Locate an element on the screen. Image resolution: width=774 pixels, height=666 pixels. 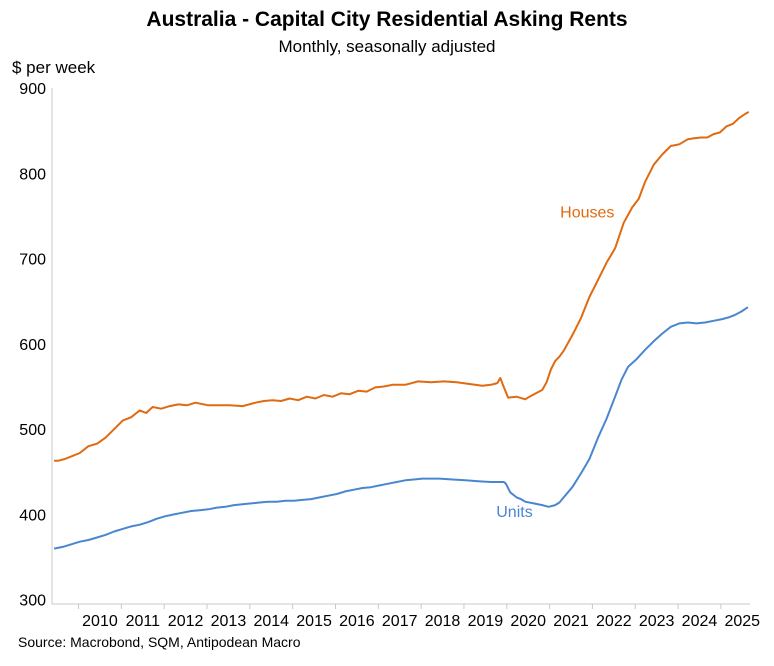
y-tick-label-800: 800 is located at coordinates (32, 174).